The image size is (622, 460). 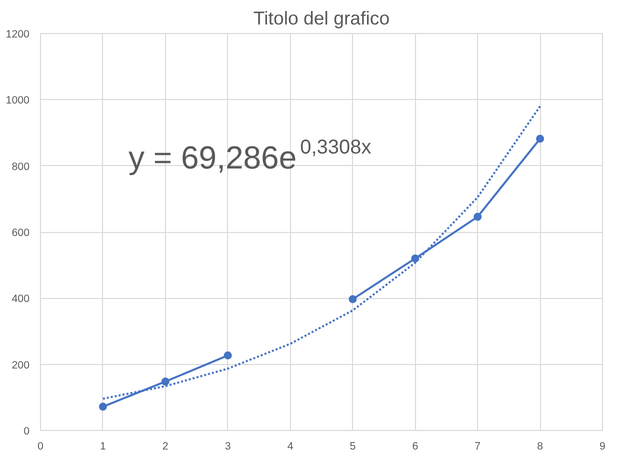 I want to click on y-tick-label: 1000, so click(x=18, y=100).